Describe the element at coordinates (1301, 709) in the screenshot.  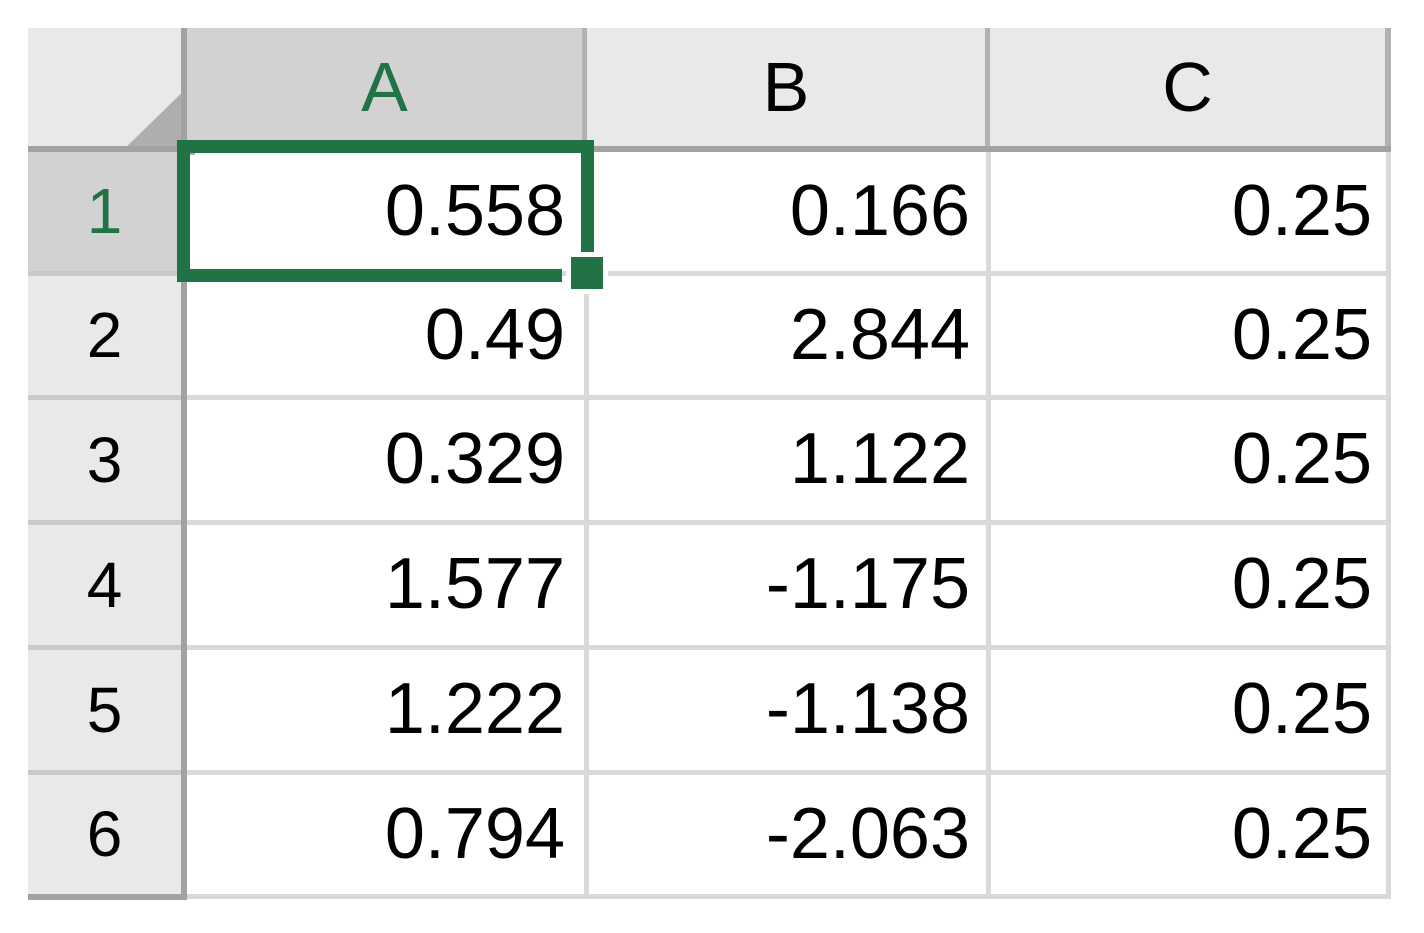
I see `cell-C5: 0.25` at that location.